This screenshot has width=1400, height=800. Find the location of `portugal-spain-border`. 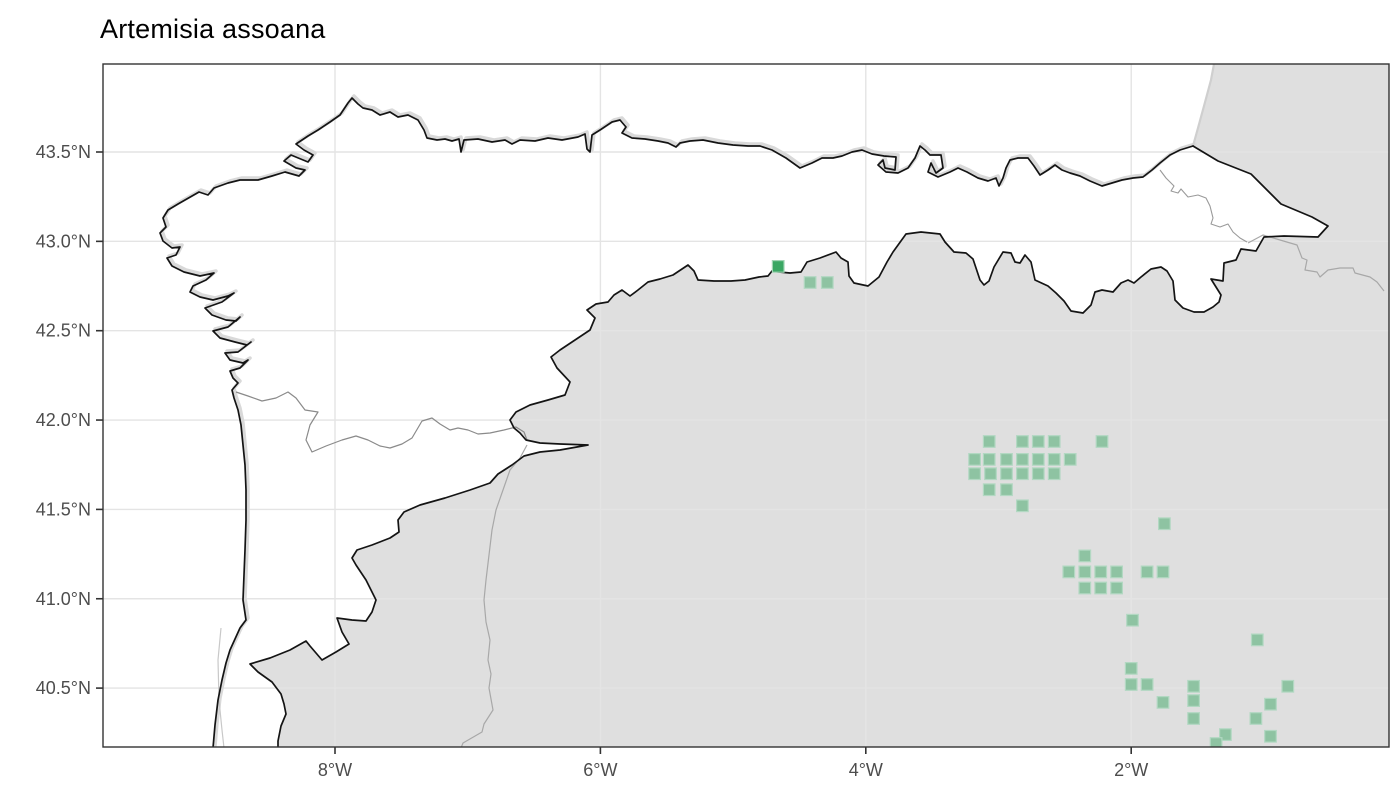

portugal-spain-border is located at coordinates (381, 422).